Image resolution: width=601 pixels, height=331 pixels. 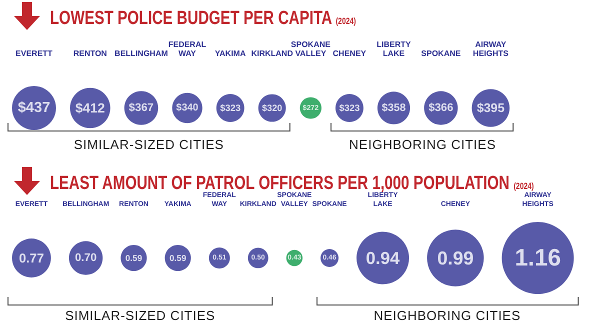 What do you see at coordinates (34, 53) in the screenshot?
I see `category-label: EVERETT` at bounding box center [34, 53].